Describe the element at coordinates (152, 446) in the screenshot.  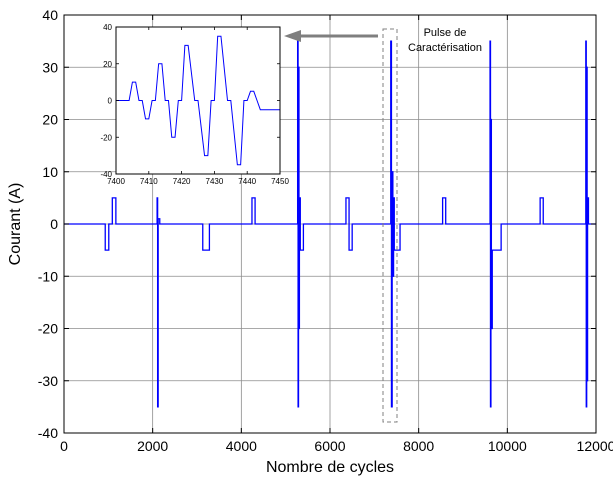
I see `x-tick-label: 2000` at that location.